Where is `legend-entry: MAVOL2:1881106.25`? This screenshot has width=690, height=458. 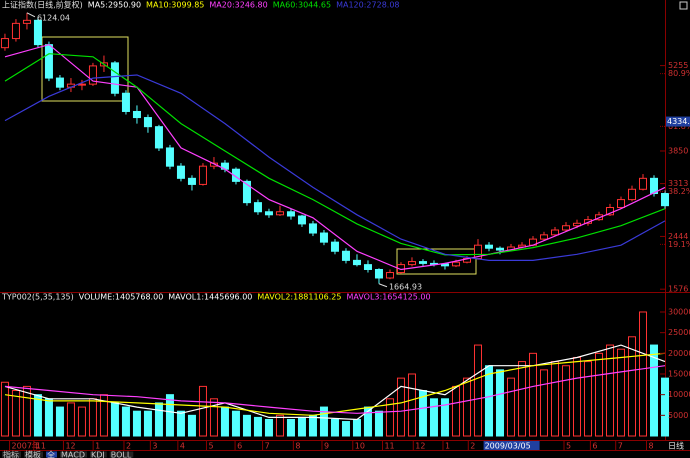
legend-entry: MAVOL2:1881106.25 is located at coordinates (299, 297).